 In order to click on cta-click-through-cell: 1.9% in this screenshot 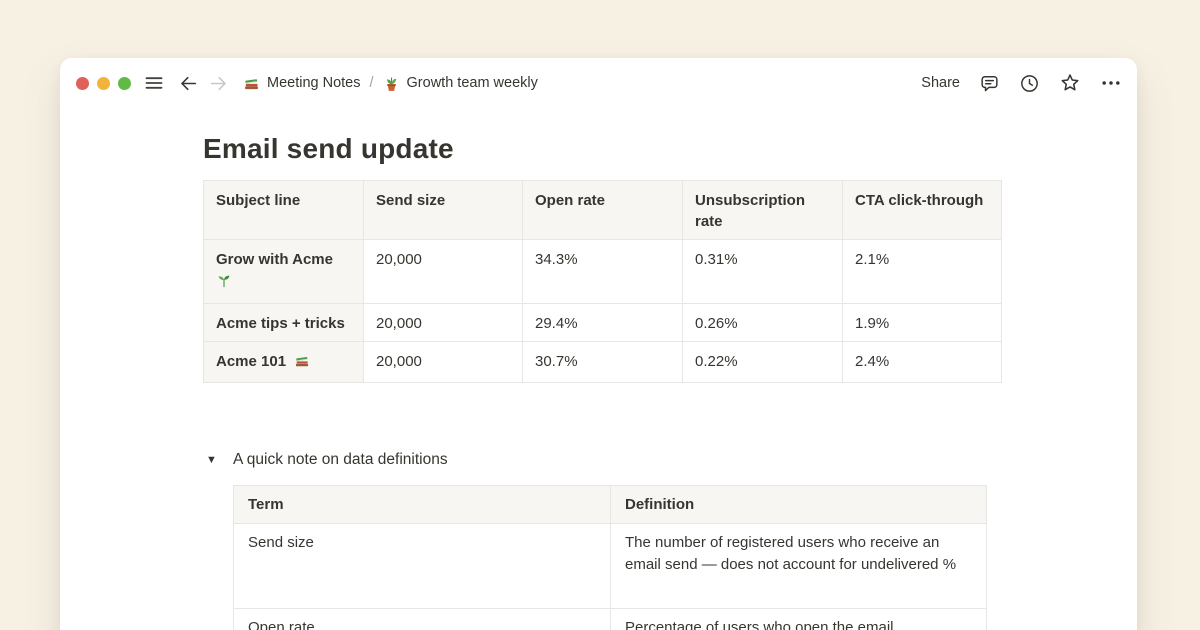, I will do `click(922, 322)`.